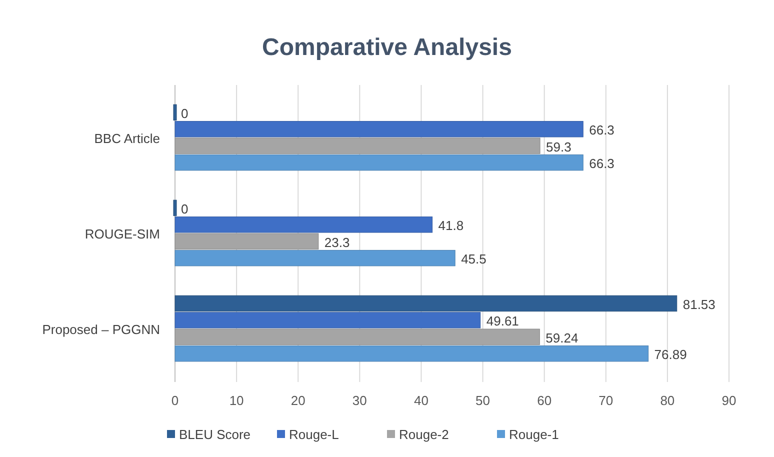 Image resolution: width=774 pixels, height=457 pixels. What do you see at coordinates (483, 400) in the screenshot?
I see `x-tick-label: 50` at bounding box center [483, 400].